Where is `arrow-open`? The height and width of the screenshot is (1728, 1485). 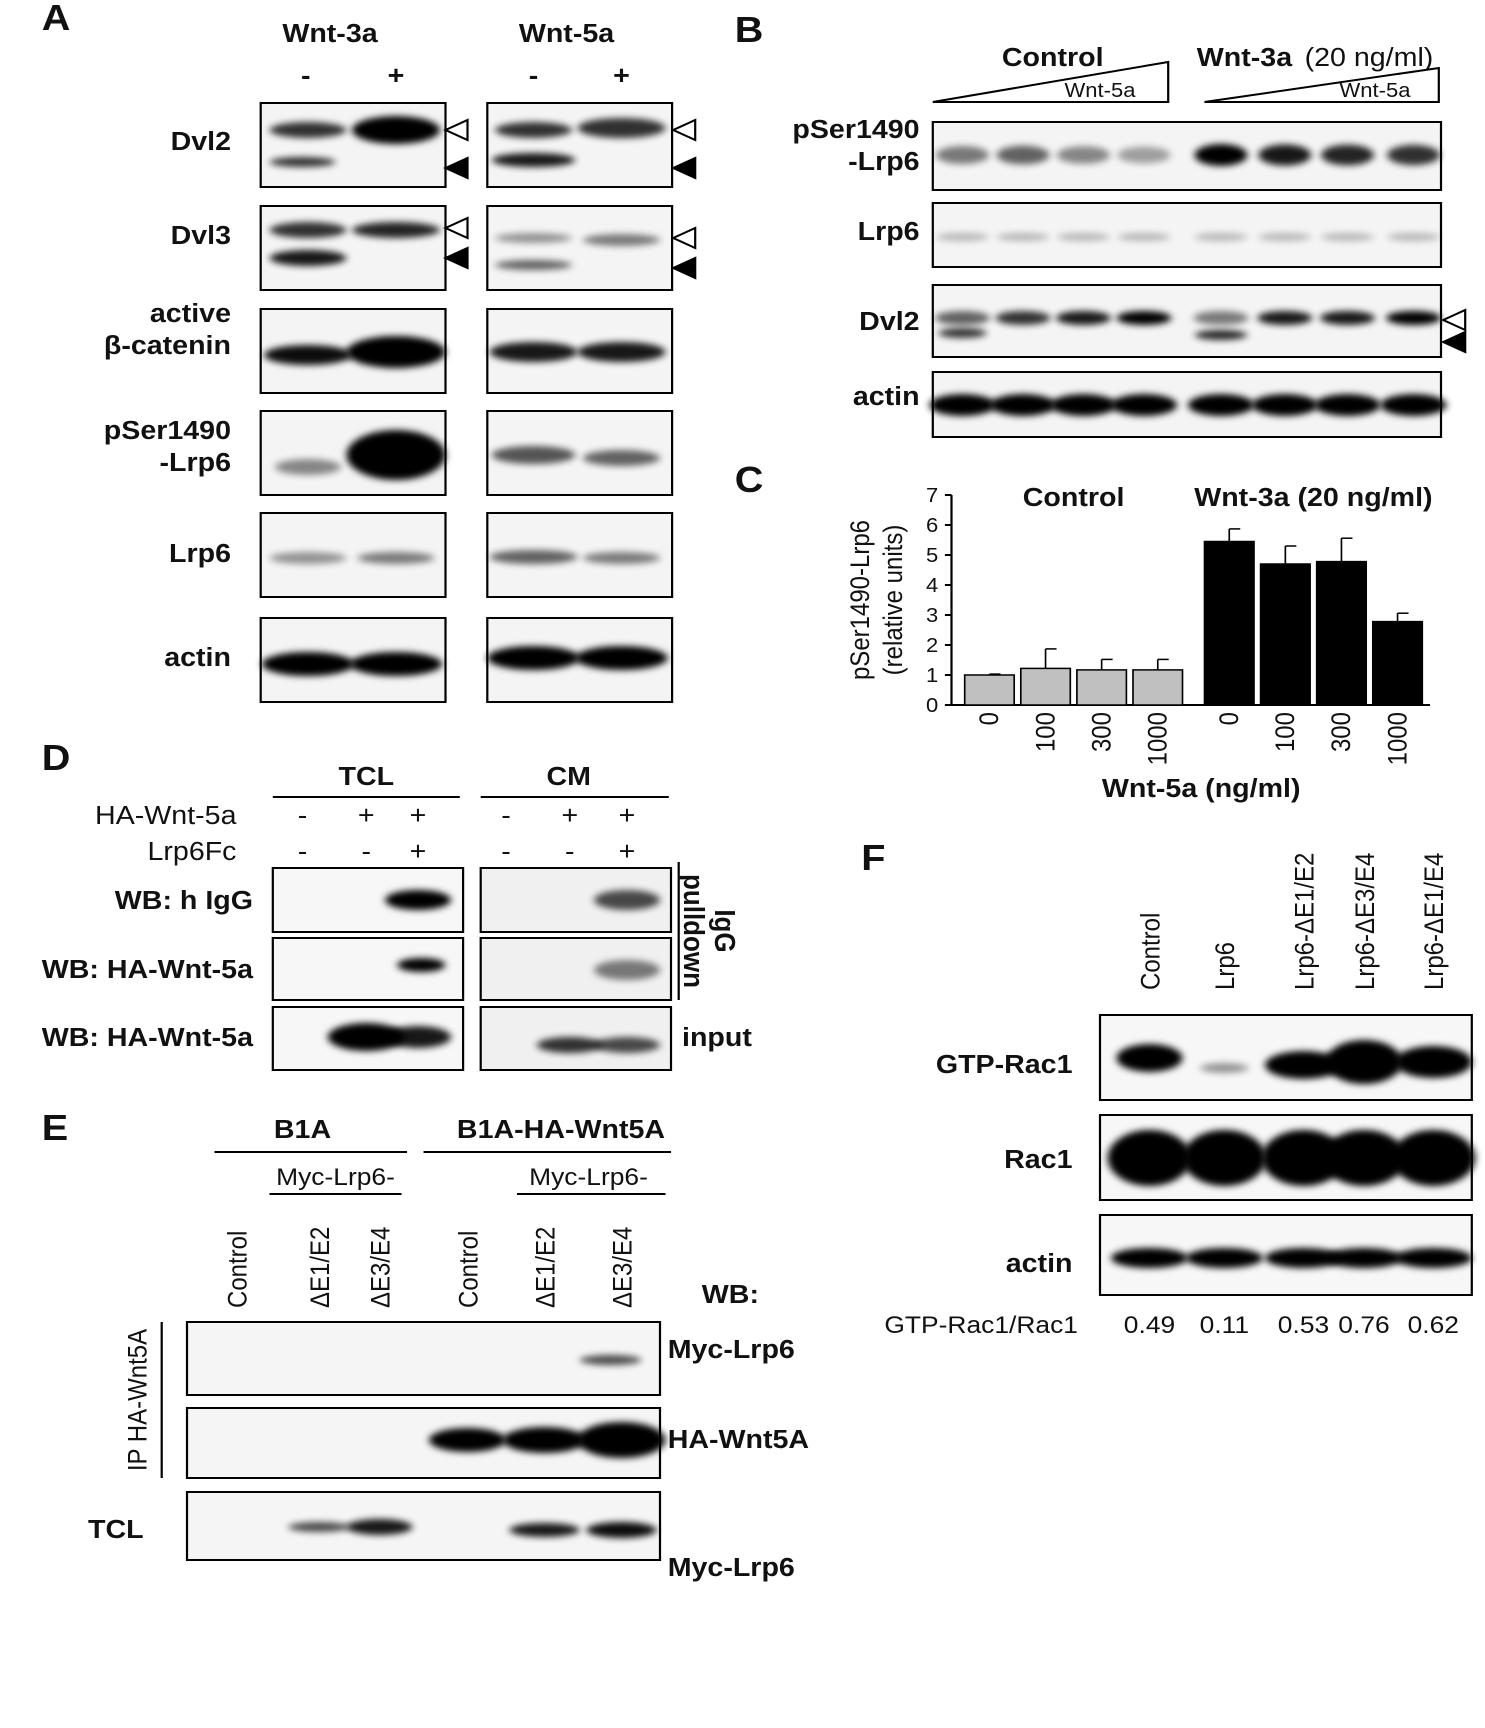
arrow-open is located at coordinates (1453, 320).